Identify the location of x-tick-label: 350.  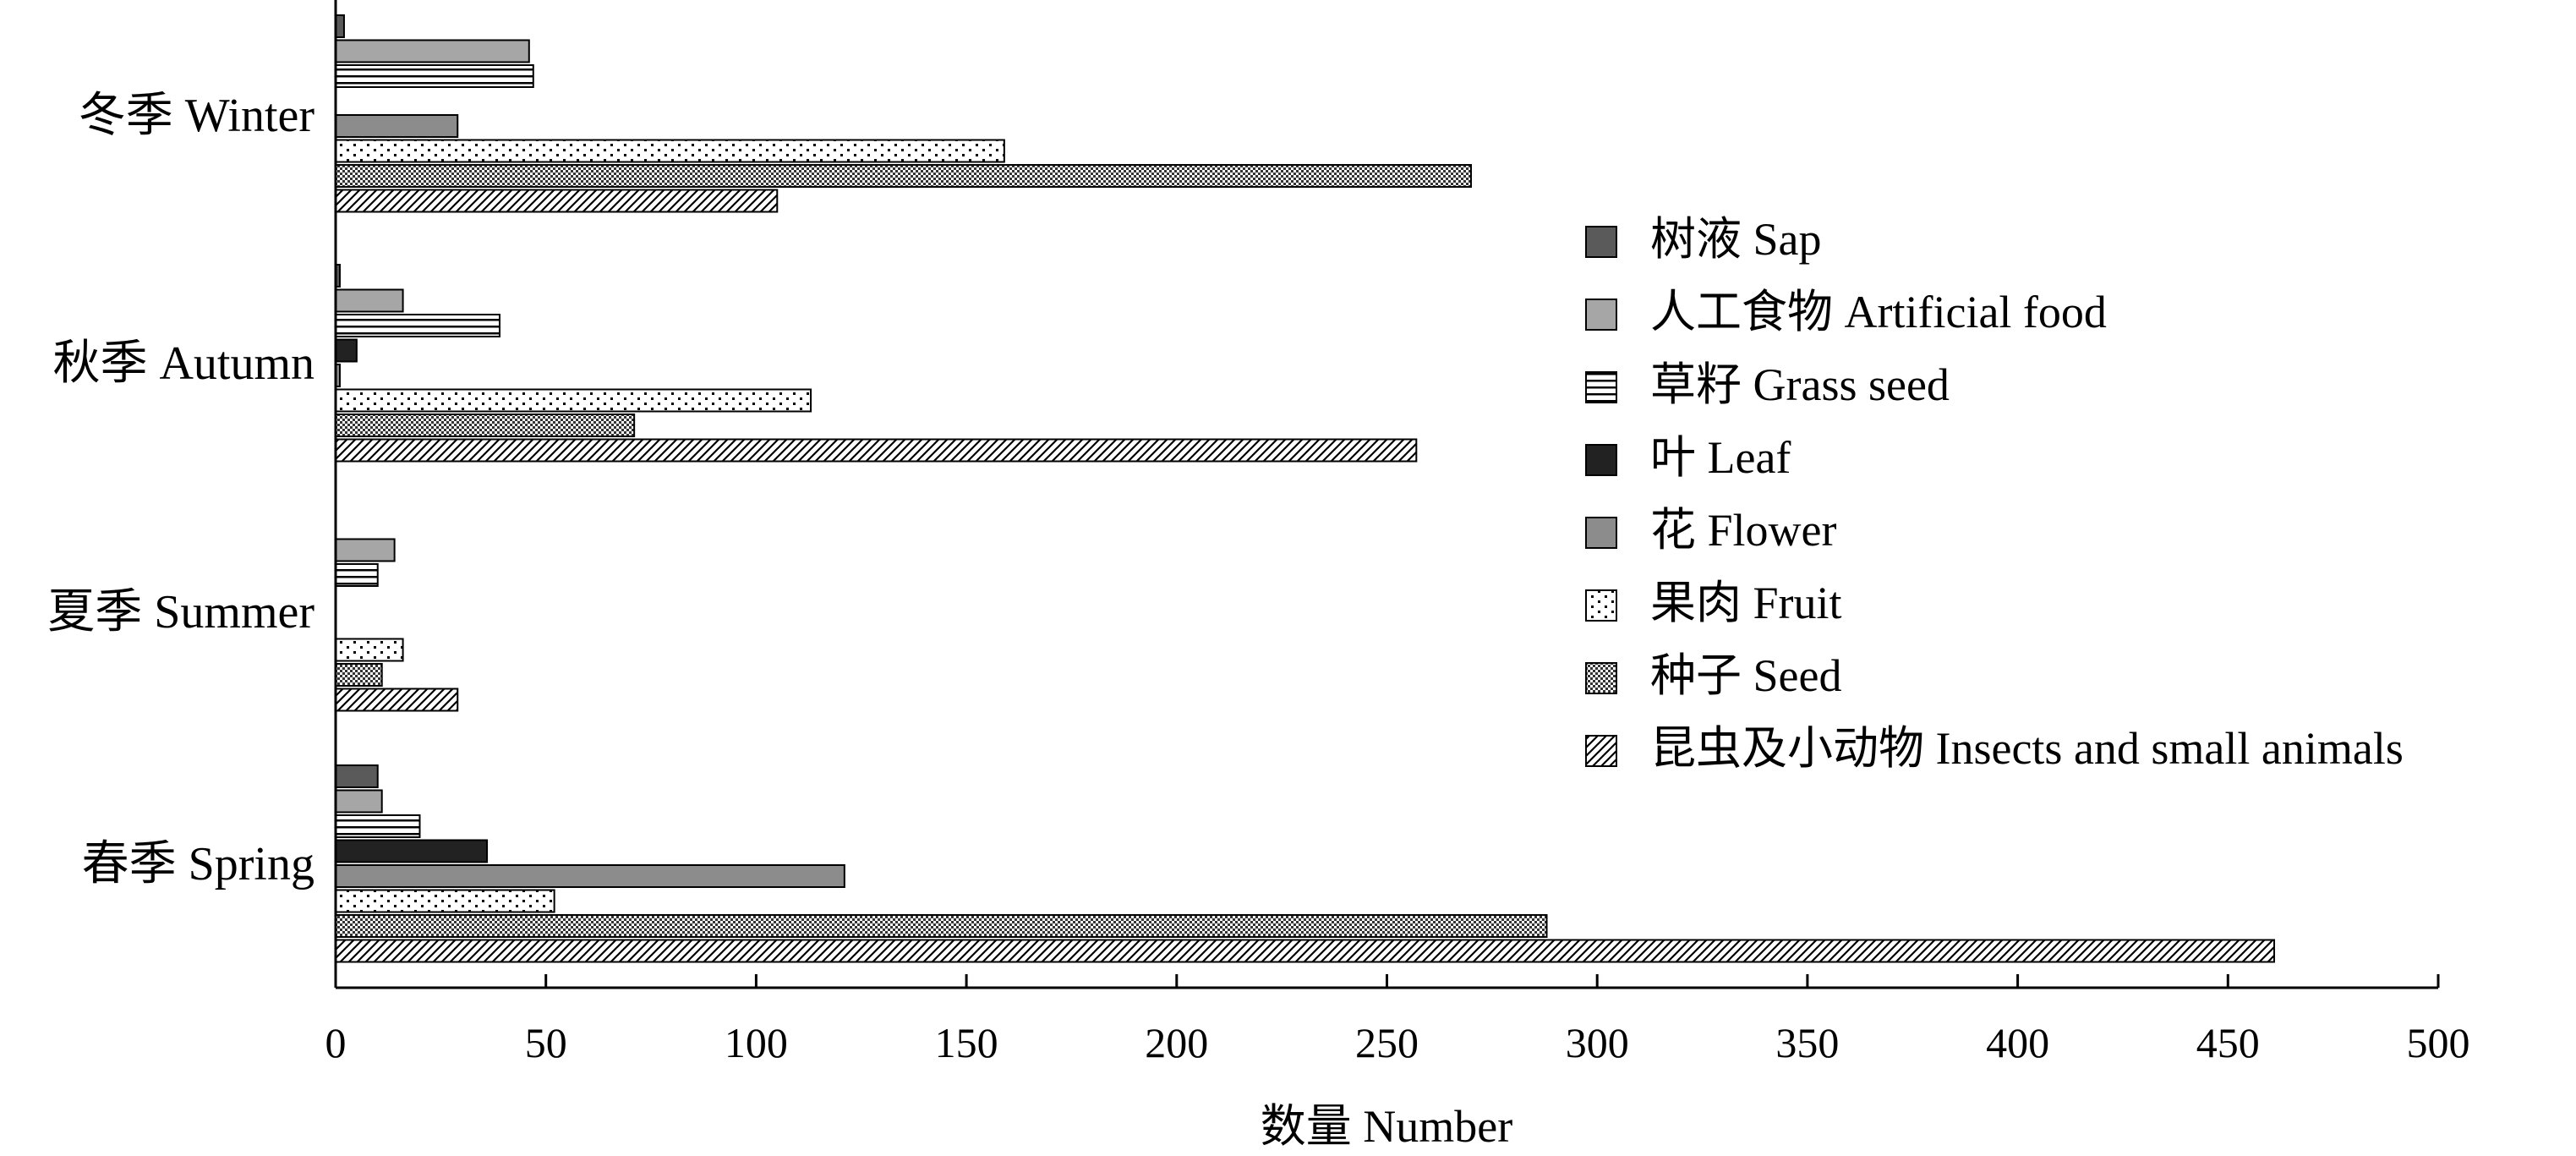
(1807, 1042).